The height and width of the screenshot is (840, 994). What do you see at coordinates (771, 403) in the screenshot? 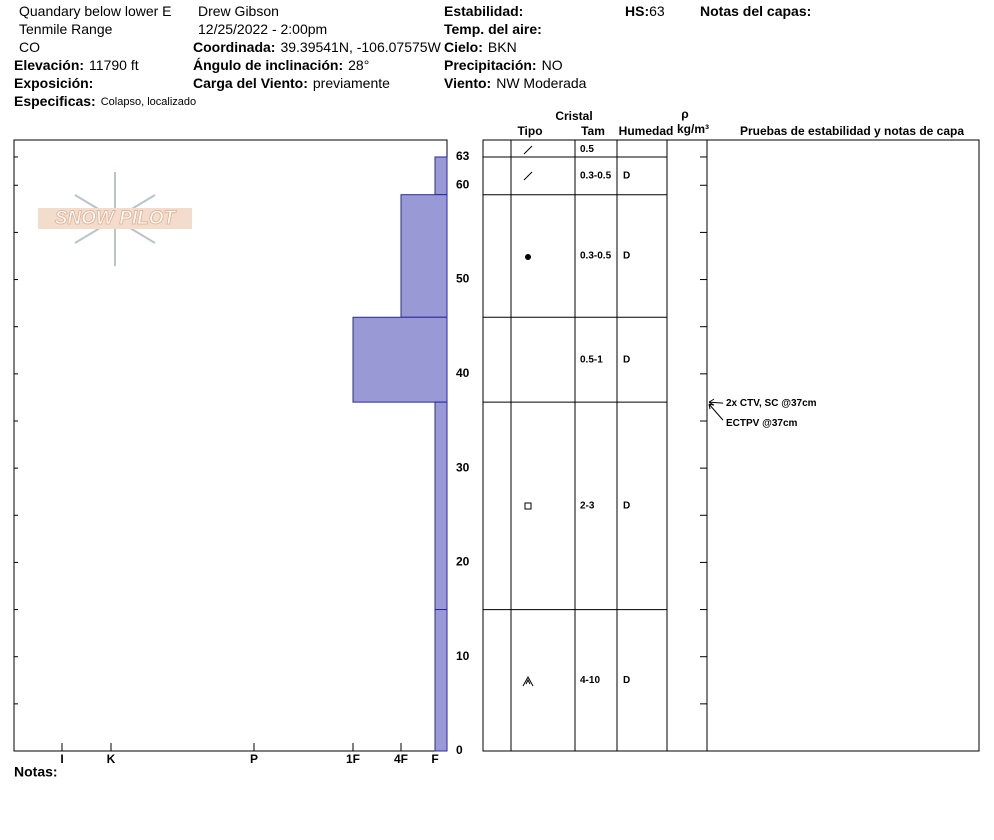
I see `stability-test: 2x CTV, SC @37cm` at bounding box center [771, 403].